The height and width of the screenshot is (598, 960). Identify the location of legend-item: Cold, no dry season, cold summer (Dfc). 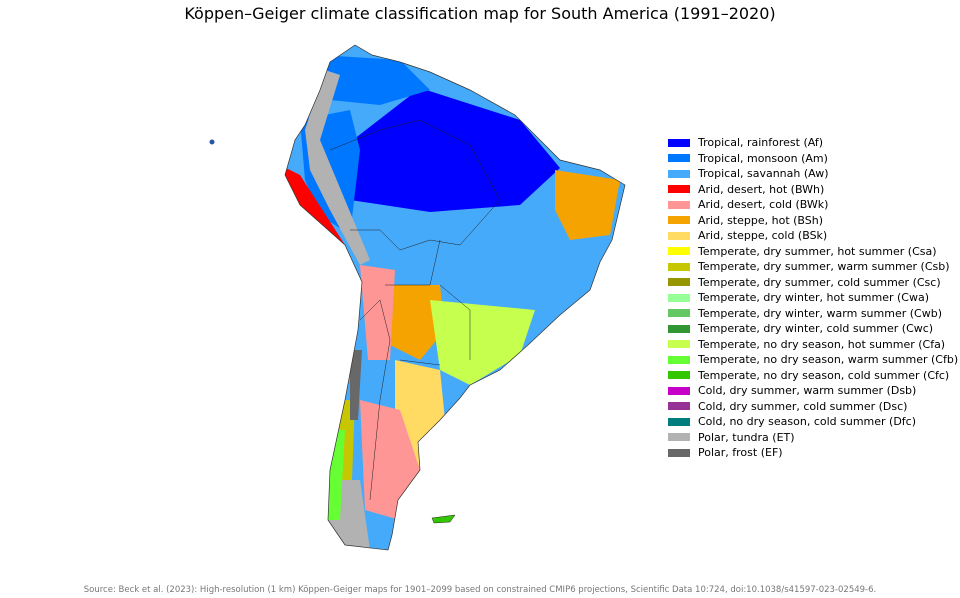
(813, 422).